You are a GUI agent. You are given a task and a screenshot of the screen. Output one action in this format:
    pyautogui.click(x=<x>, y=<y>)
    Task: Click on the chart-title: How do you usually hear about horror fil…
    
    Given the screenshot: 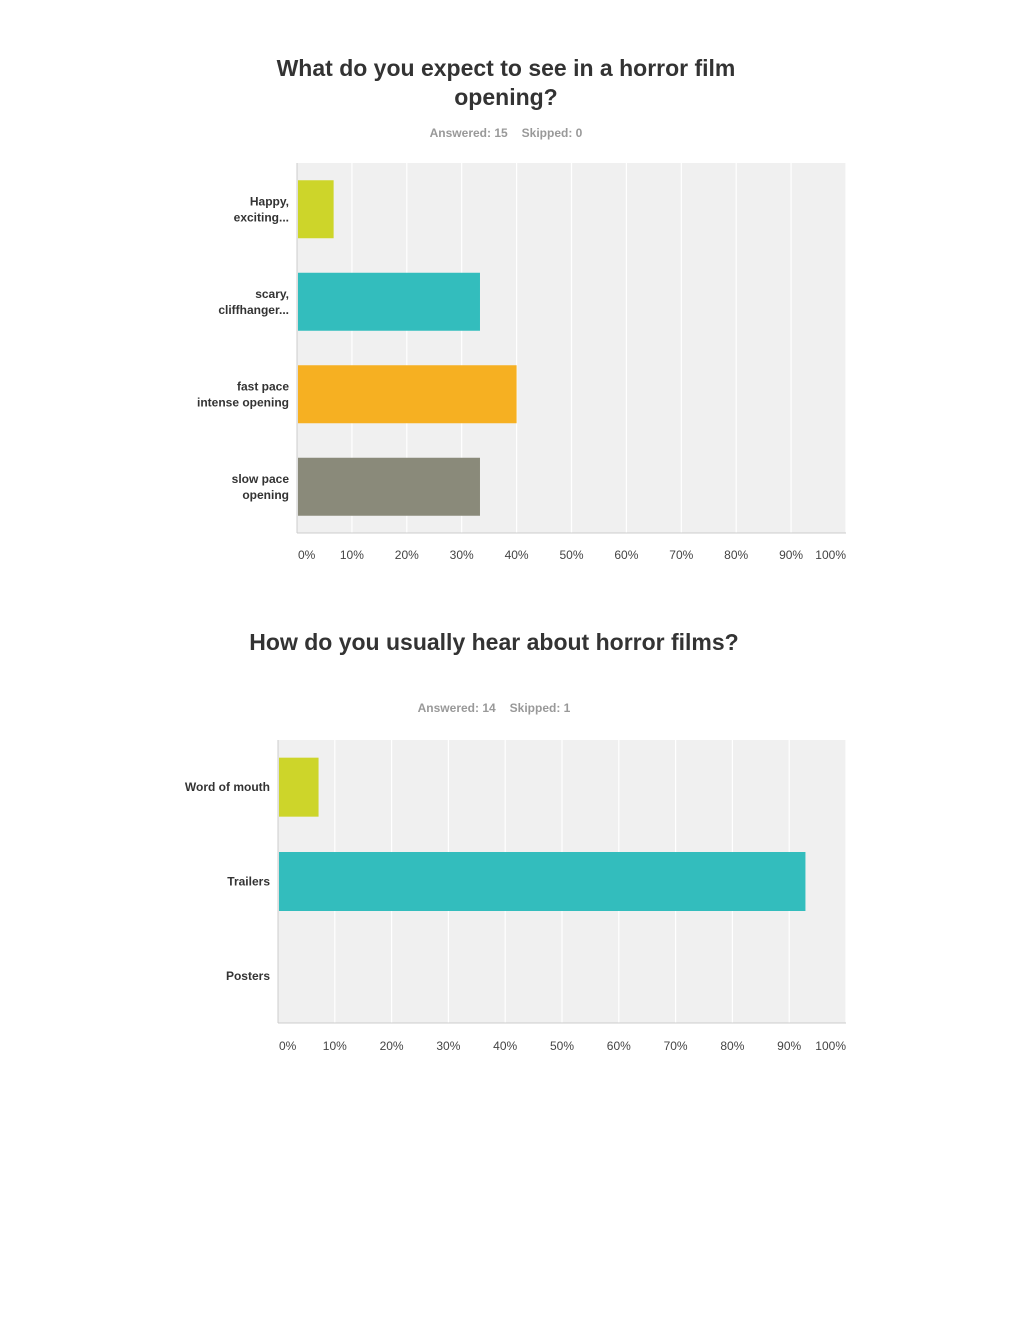 What is the action you would take?
    pyautogui.click(x=494, y=642)
    